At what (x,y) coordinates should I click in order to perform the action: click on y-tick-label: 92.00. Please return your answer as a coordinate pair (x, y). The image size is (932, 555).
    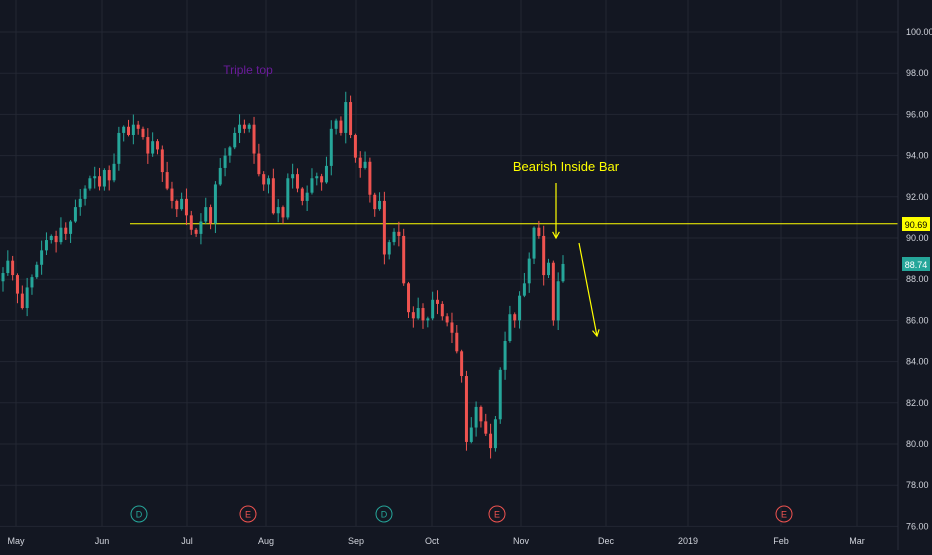
    Looking at the image, I should click on (917, 197).